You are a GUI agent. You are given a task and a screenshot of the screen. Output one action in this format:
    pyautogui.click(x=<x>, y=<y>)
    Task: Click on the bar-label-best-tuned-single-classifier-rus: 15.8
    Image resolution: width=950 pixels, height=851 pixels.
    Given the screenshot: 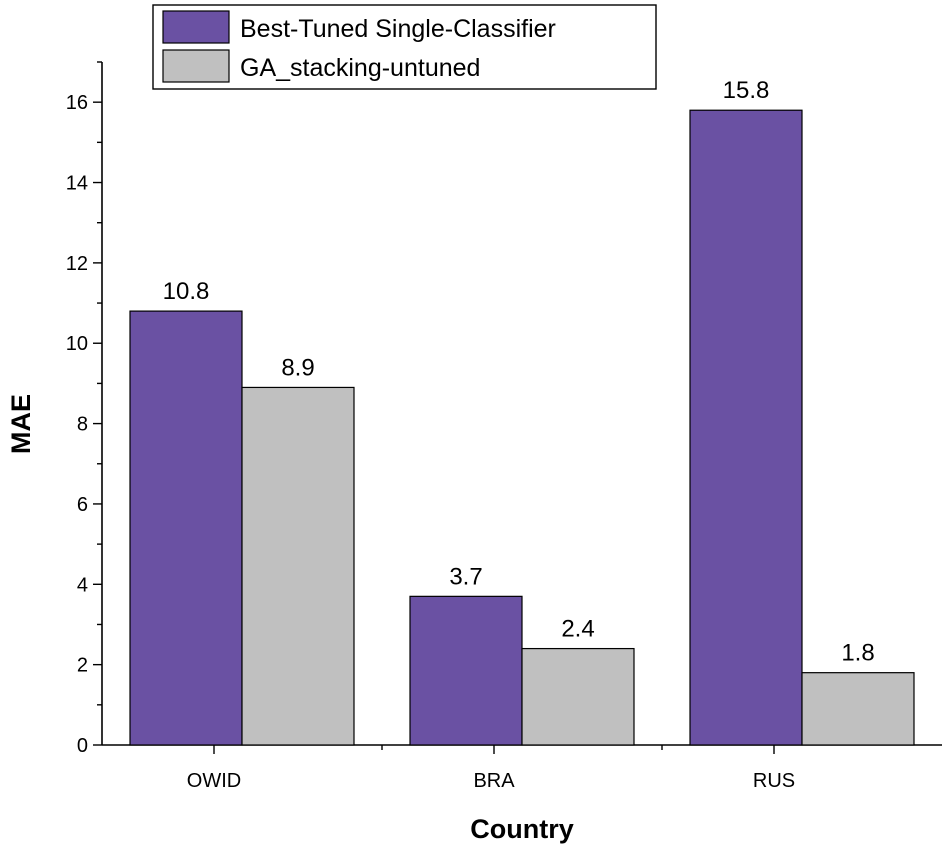 What is the action you would take?
    pyautogui.click(x=746, y=90)
    